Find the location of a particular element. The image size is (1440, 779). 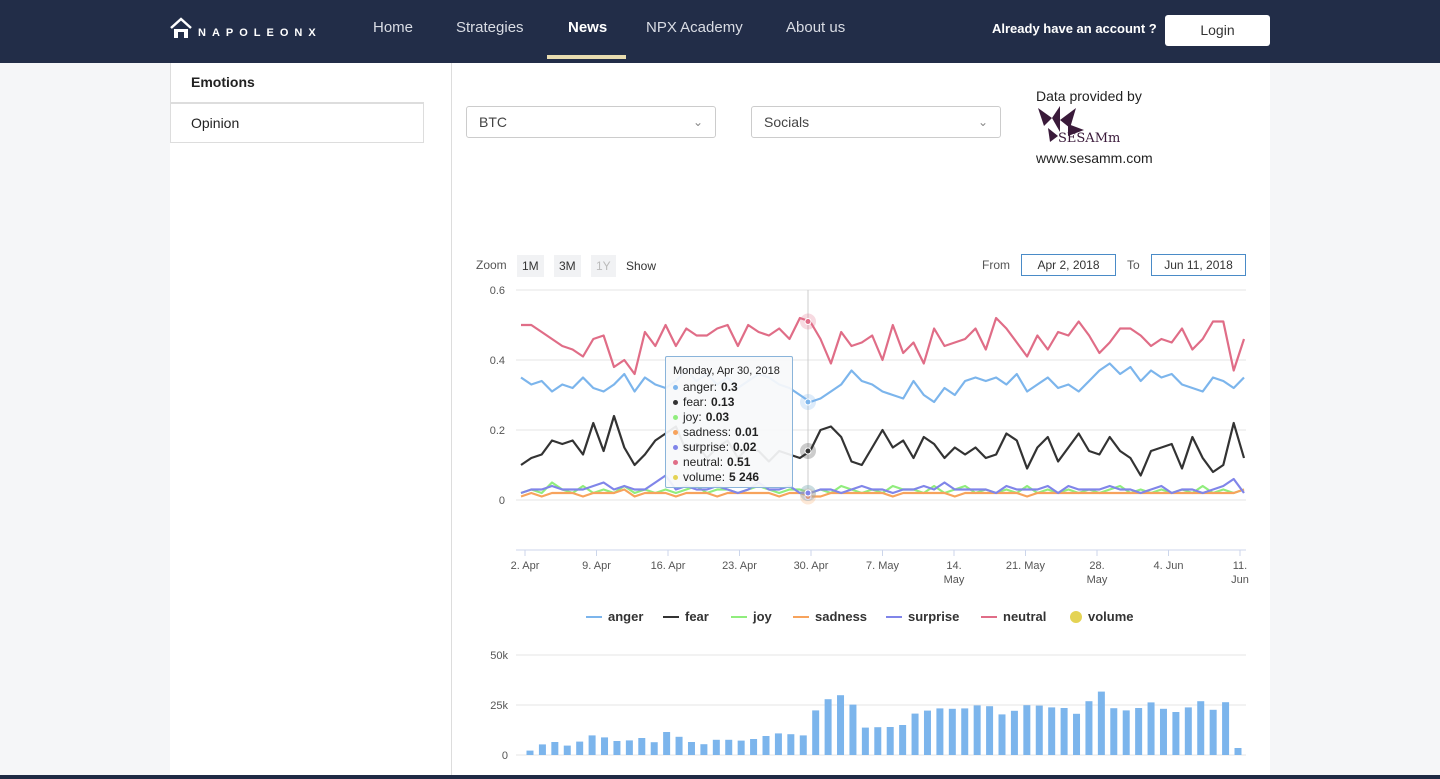

tooltip-value: 0.3 is located at coordinates (729, 387).